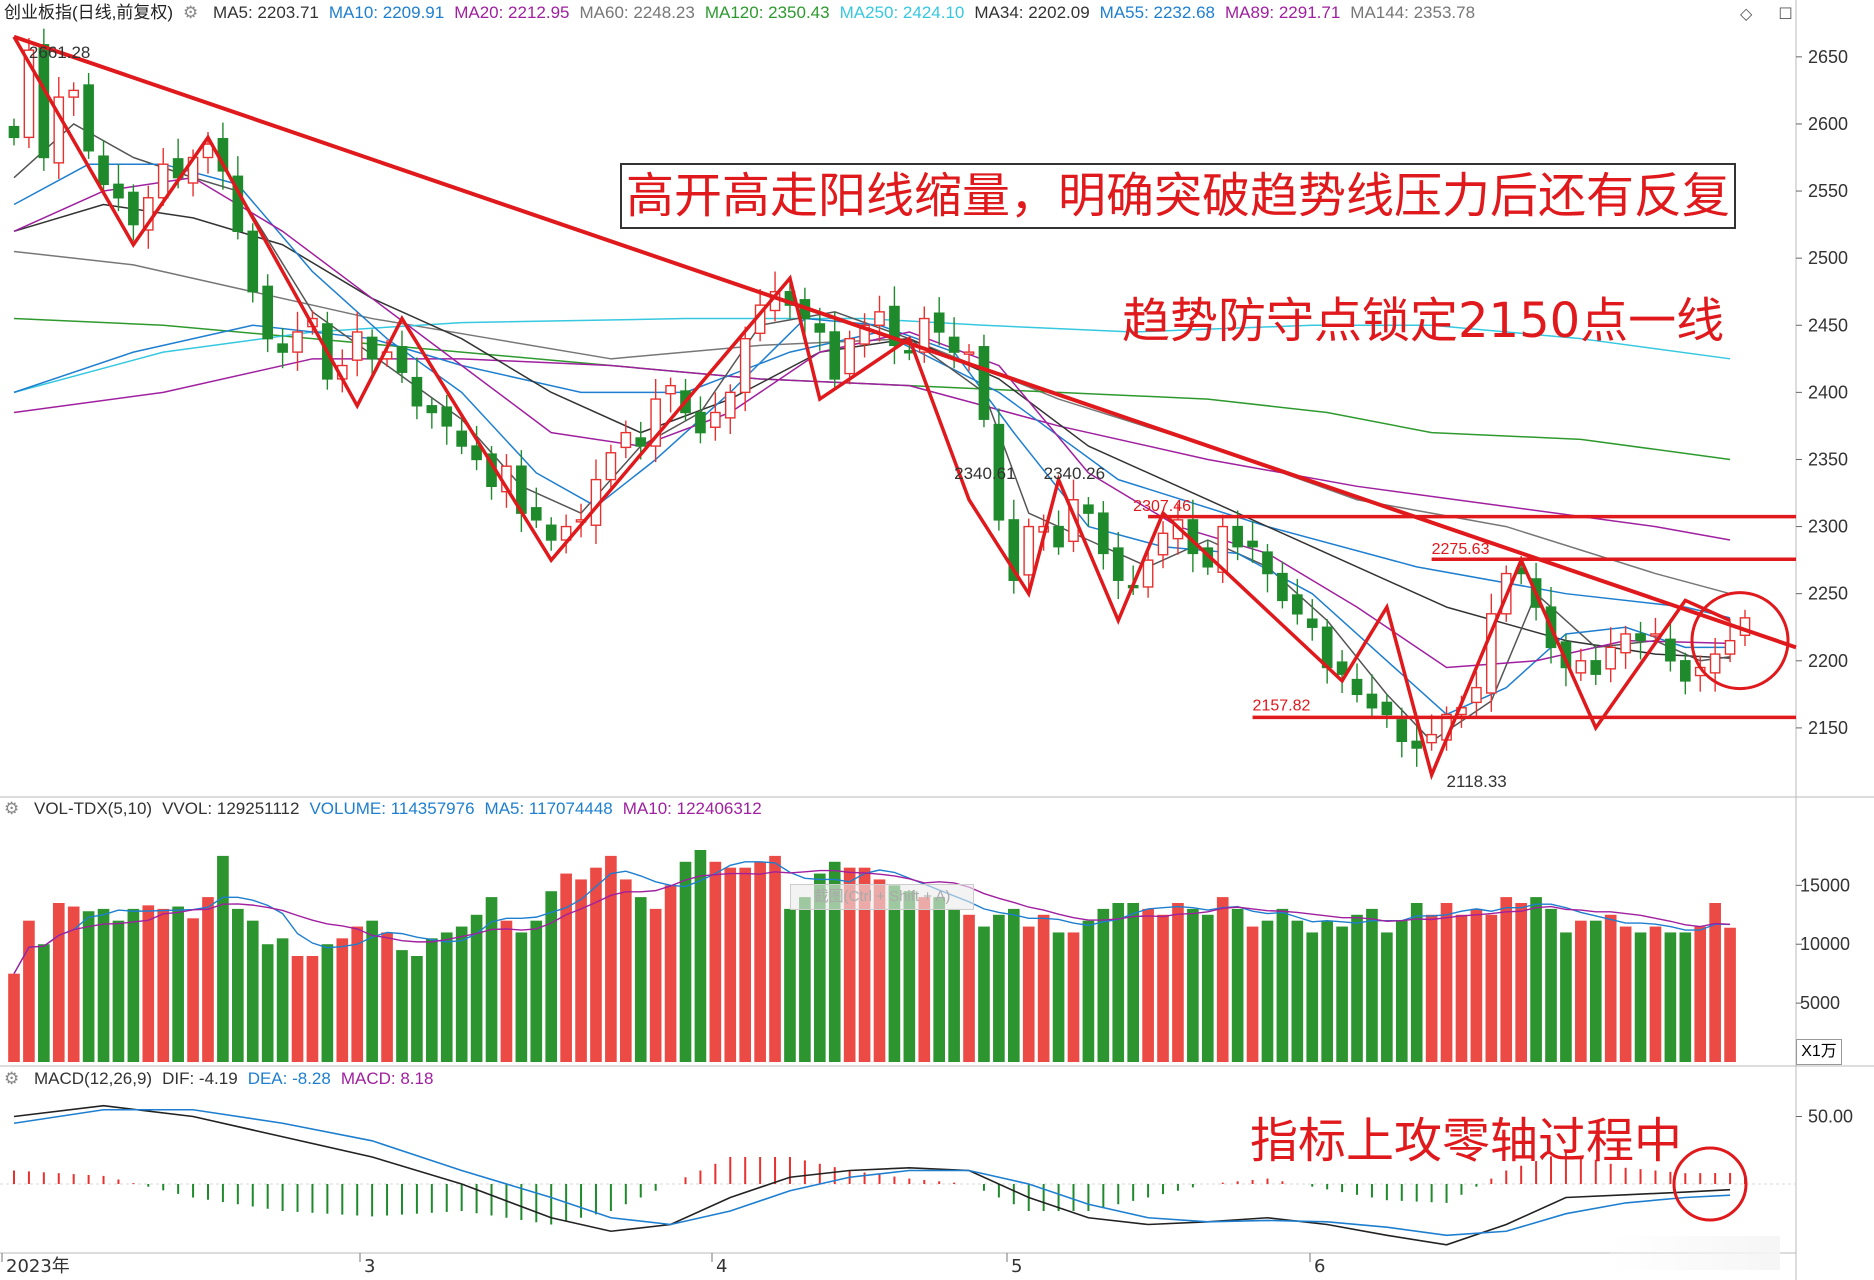 The height and width of the screenshot is (1280, 1874). I want to click on price-label-p2340b: 2340.26, so click(1074, 473).